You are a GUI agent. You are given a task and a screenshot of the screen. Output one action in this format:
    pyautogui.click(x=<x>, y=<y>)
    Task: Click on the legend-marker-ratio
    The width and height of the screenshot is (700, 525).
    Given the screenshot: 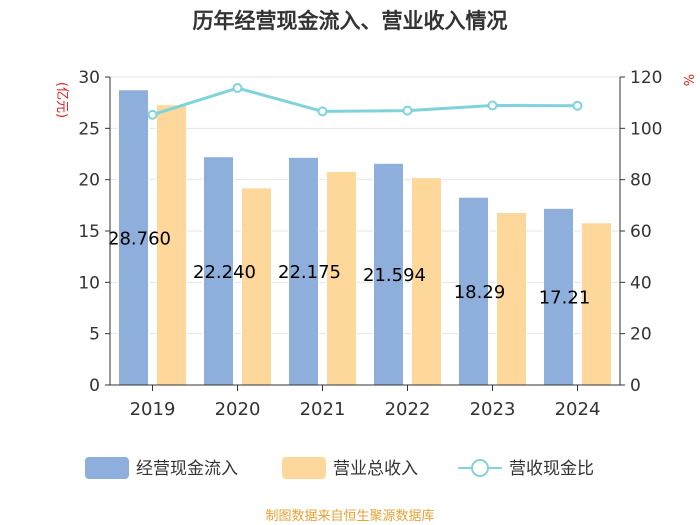 What is the action you would take?
    pyautogui.click(x=480, y=468)
    